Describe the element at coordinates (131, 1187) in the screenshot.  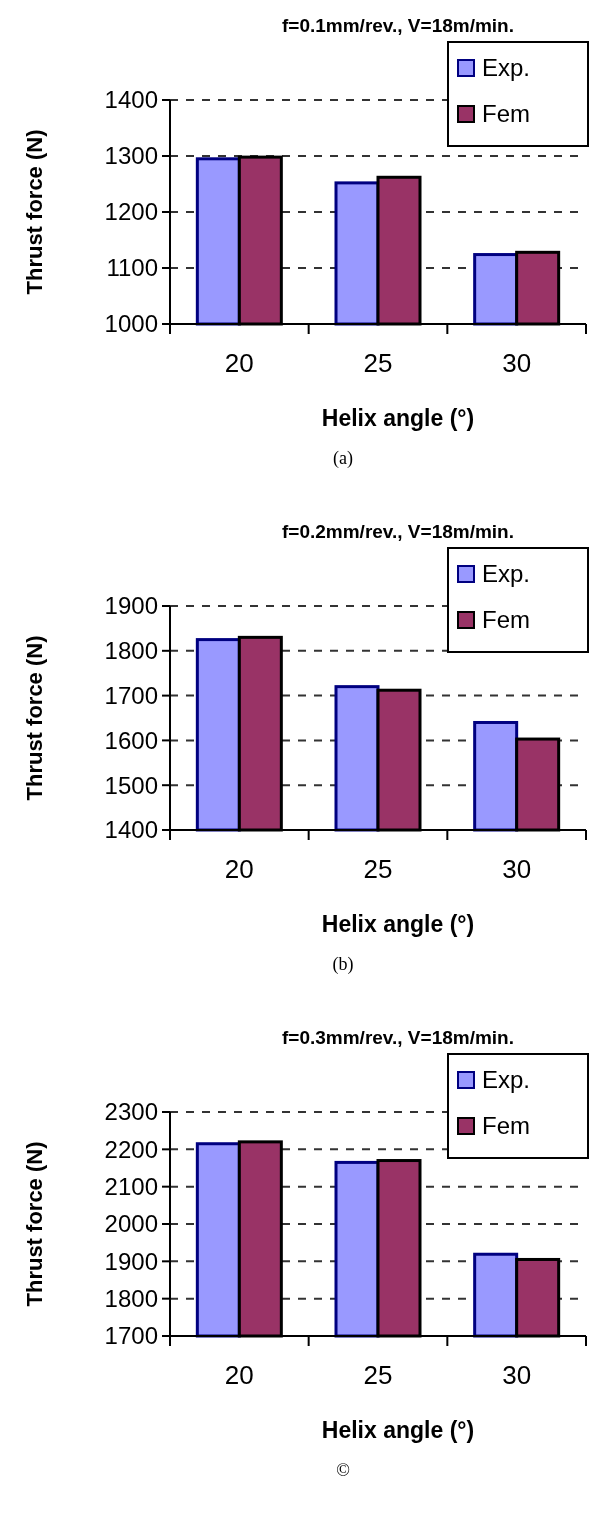
I see `y-tick-label: 2100` at that location.